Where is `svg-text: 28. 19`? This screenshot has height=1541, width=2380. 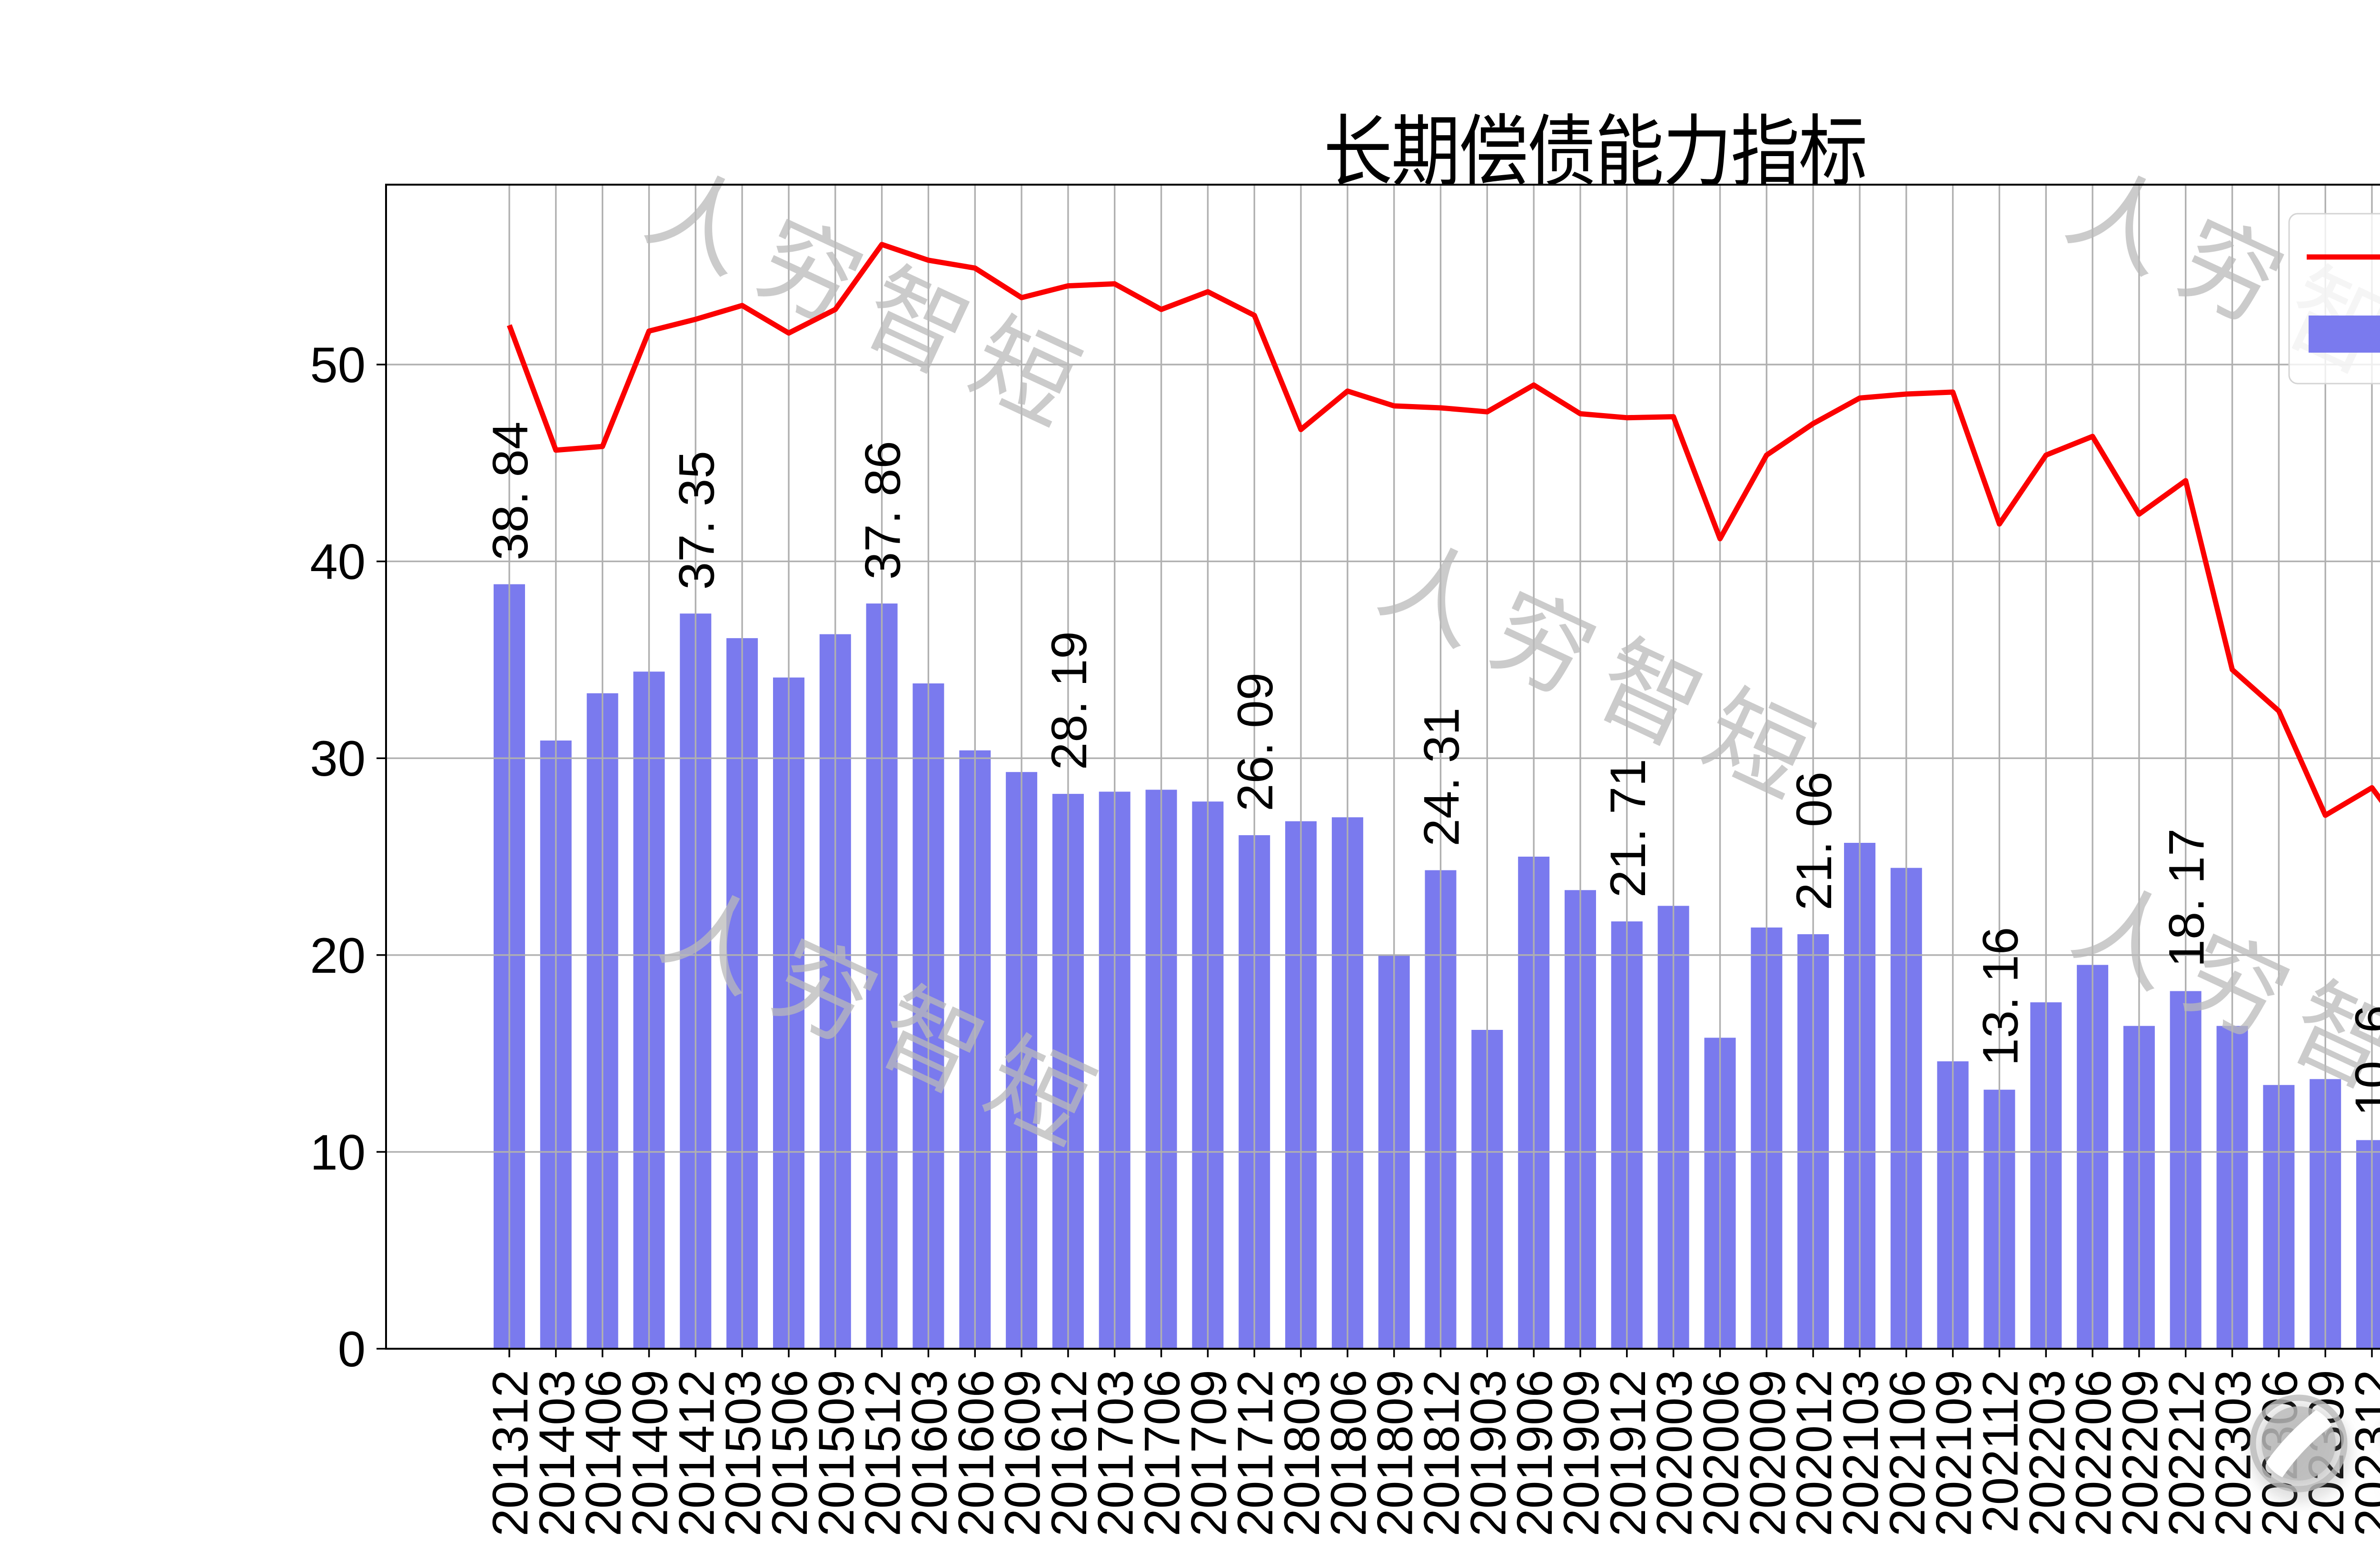
svg-text: 28. 19 is located at coordinates (1069, 700).